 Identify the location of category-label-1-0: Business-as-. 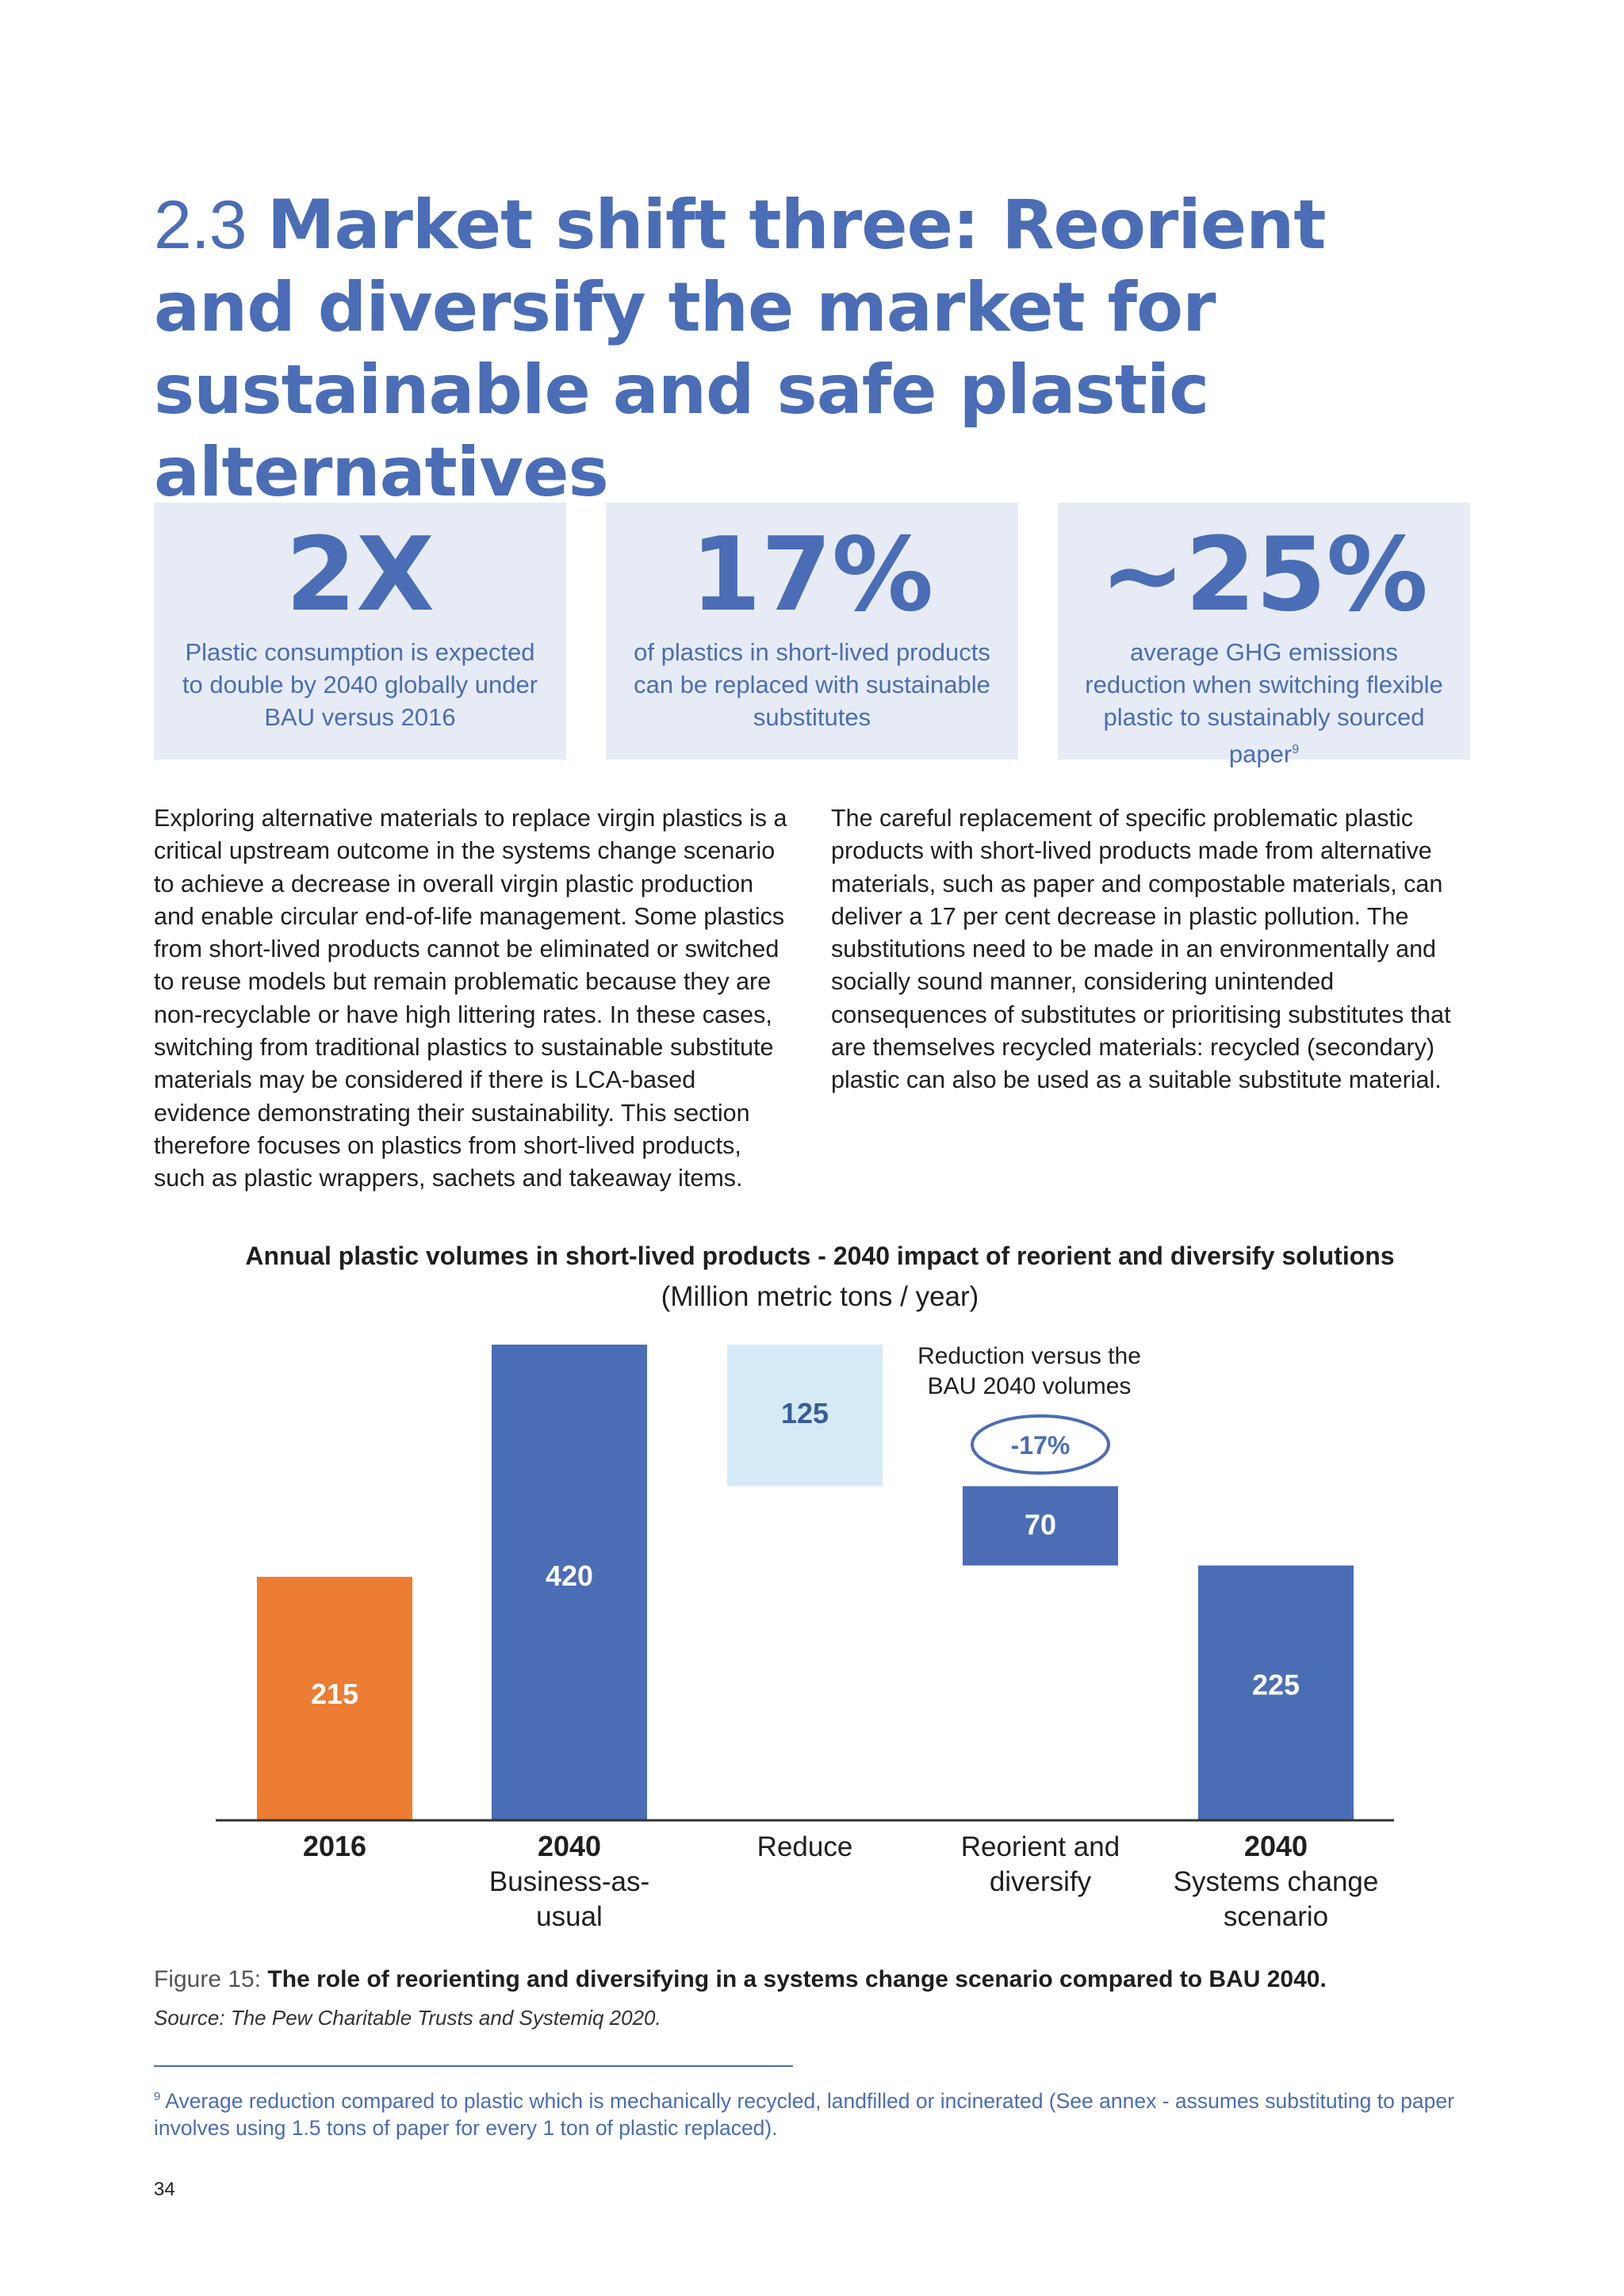
(569, 1882).